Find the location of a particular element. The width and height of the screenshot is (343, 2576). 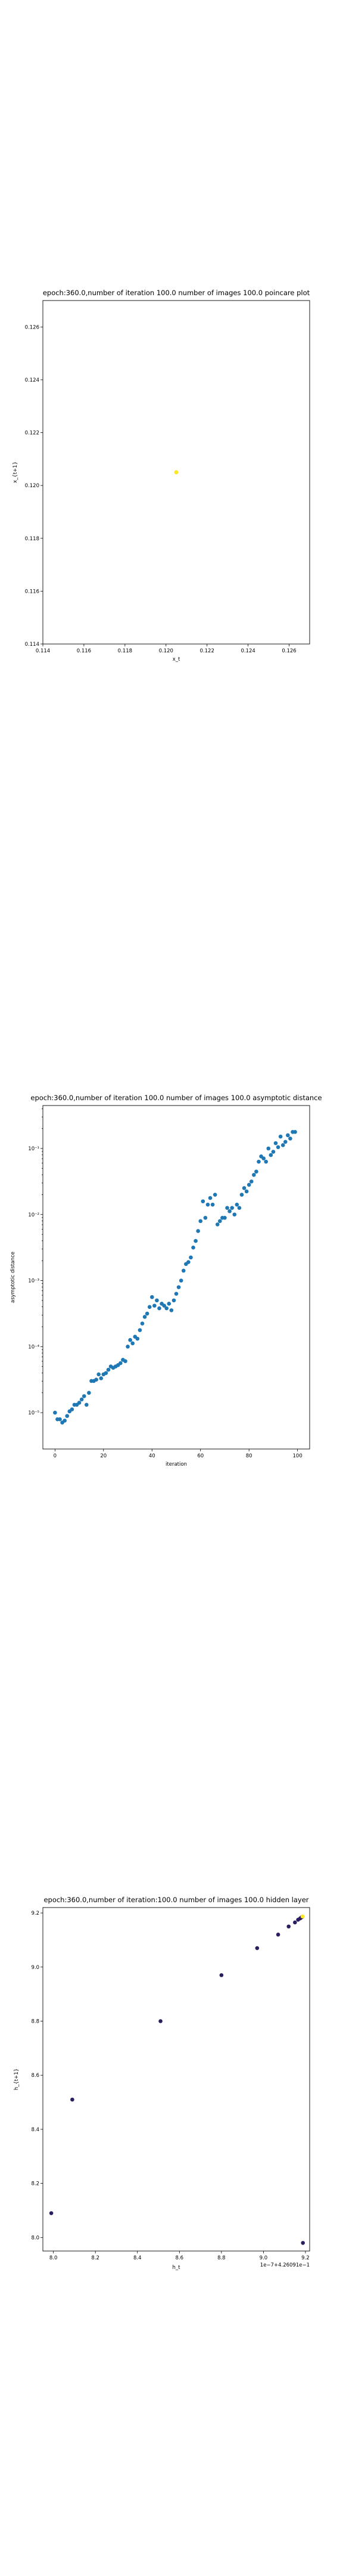

y-axis-label: asymptotic distance is located at coordinates (13, 1277).